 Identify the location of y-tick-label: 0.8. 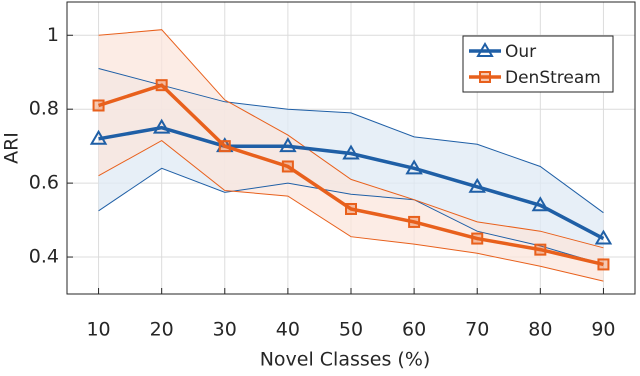
(44, 109).